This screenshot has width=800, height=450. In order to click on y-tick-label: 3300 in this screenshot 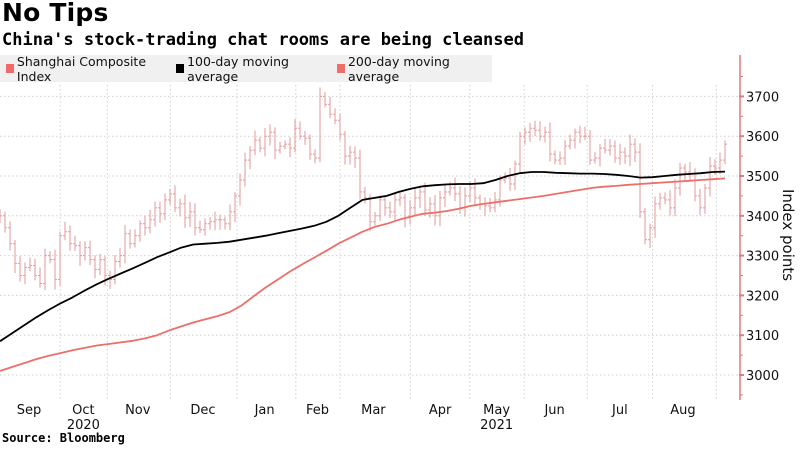, I will do `click(762, 257)`.